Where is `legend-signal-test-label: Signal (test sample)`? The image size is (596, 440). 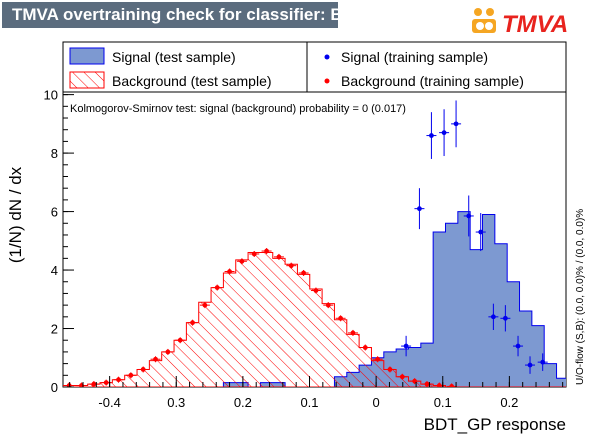
legend-signal-test-label: Signal (test sample) is located at coordinates (174, 57).